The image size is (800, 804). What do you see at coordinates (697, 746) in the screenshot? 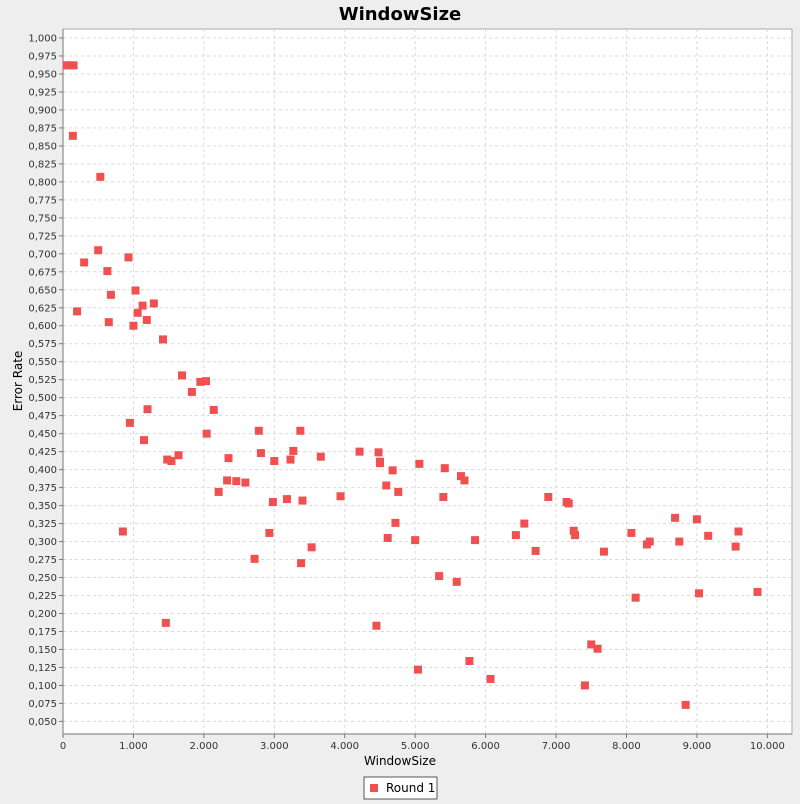
I see `x-tick-label: 9.000` at bounding box center [697, 746].